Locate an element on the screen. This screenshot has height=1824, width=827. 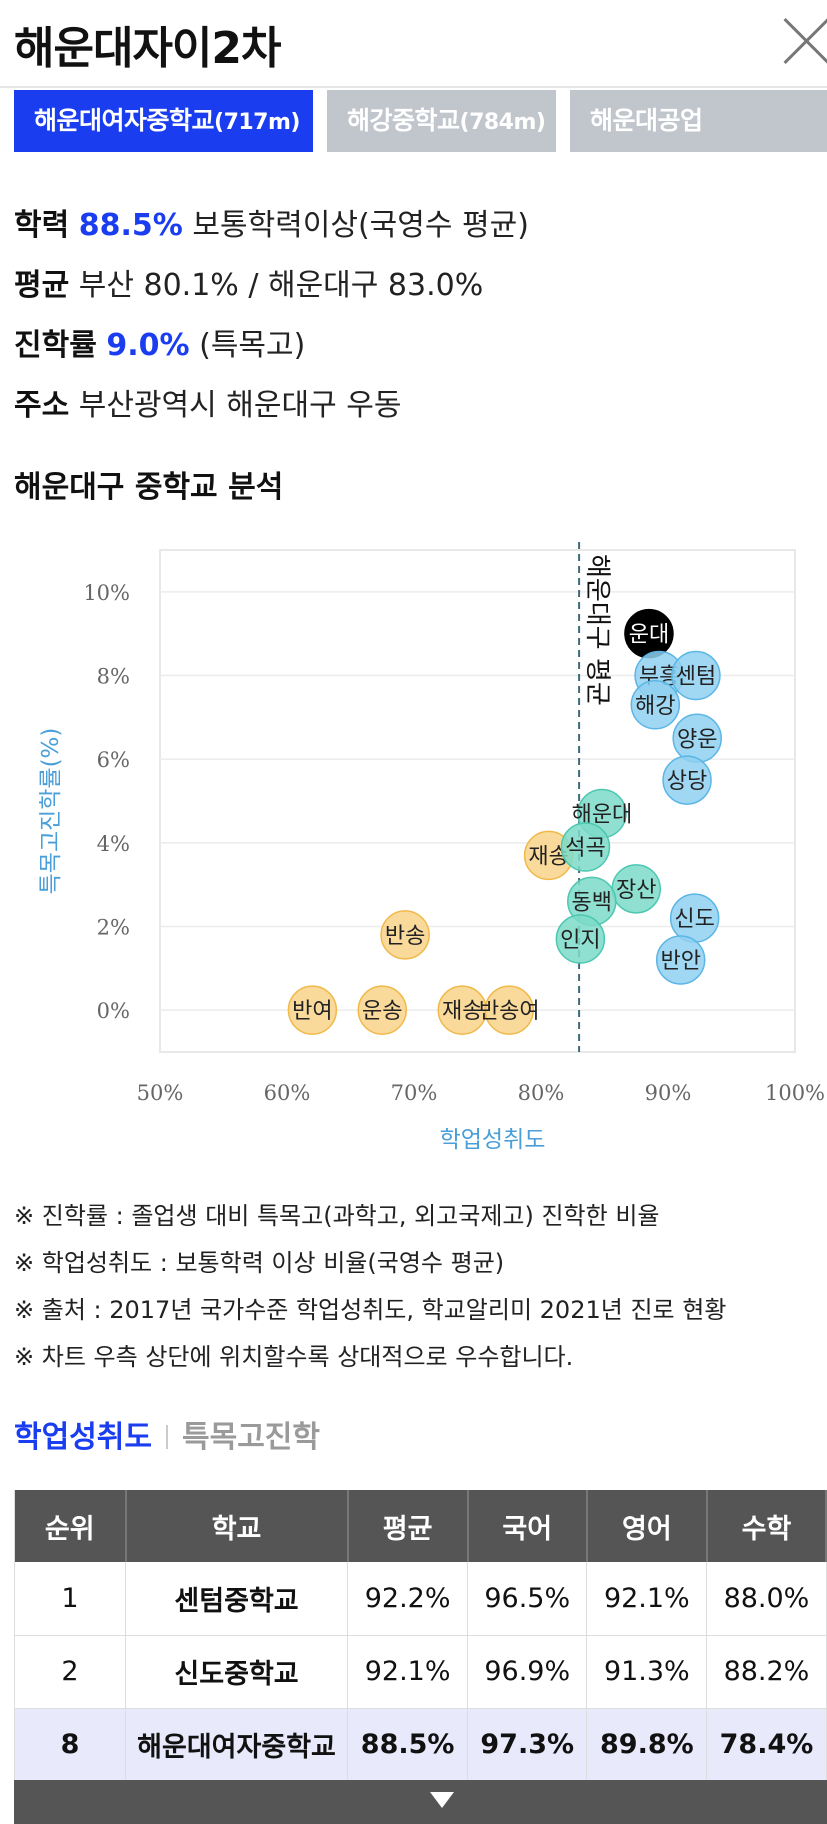
column-header: 국어 is located at coordinates (527, 1526).